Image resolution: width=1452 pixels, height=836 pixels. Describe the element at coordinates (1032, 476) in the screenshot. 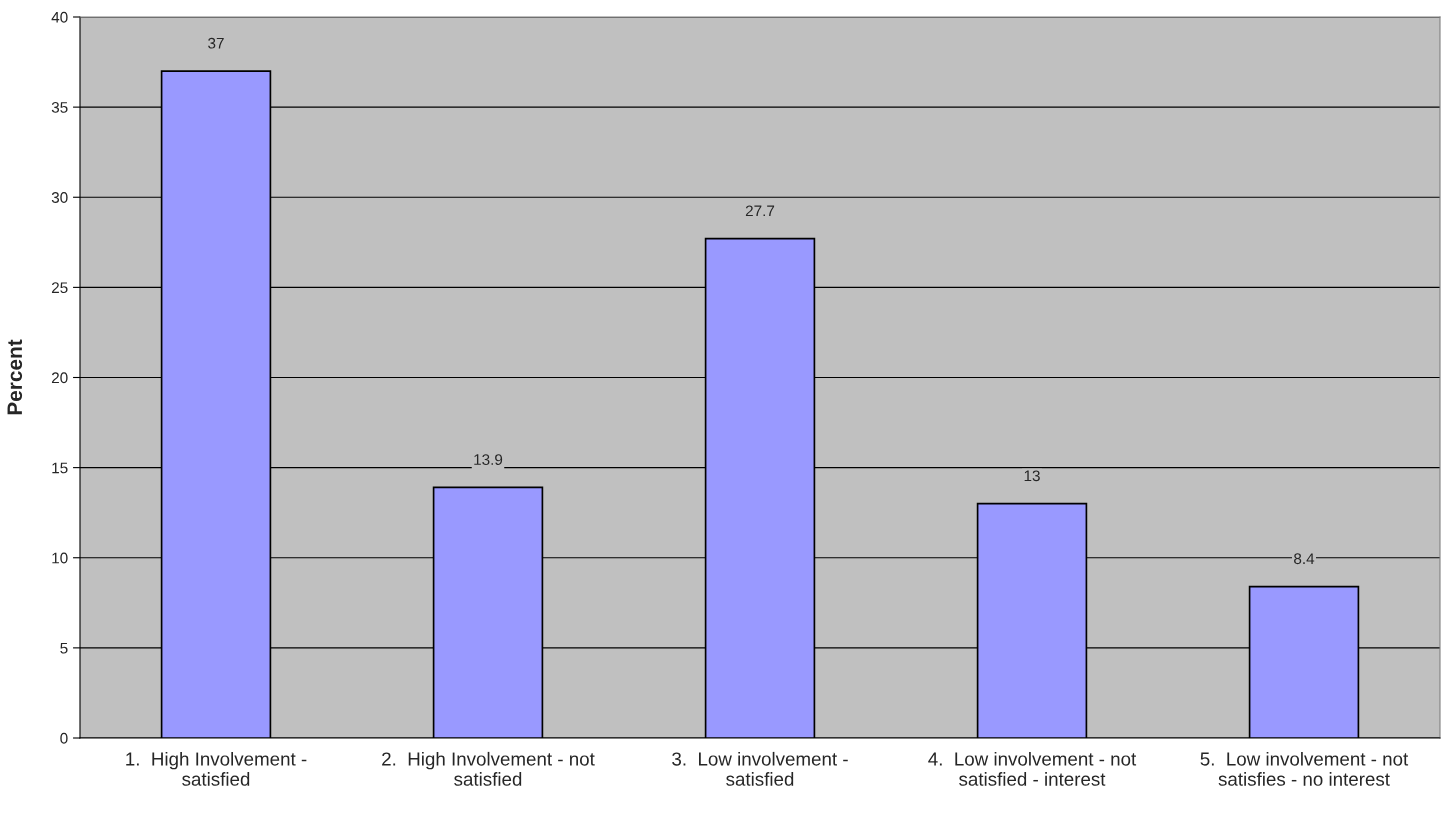

I see `data-label: 13` at that location.